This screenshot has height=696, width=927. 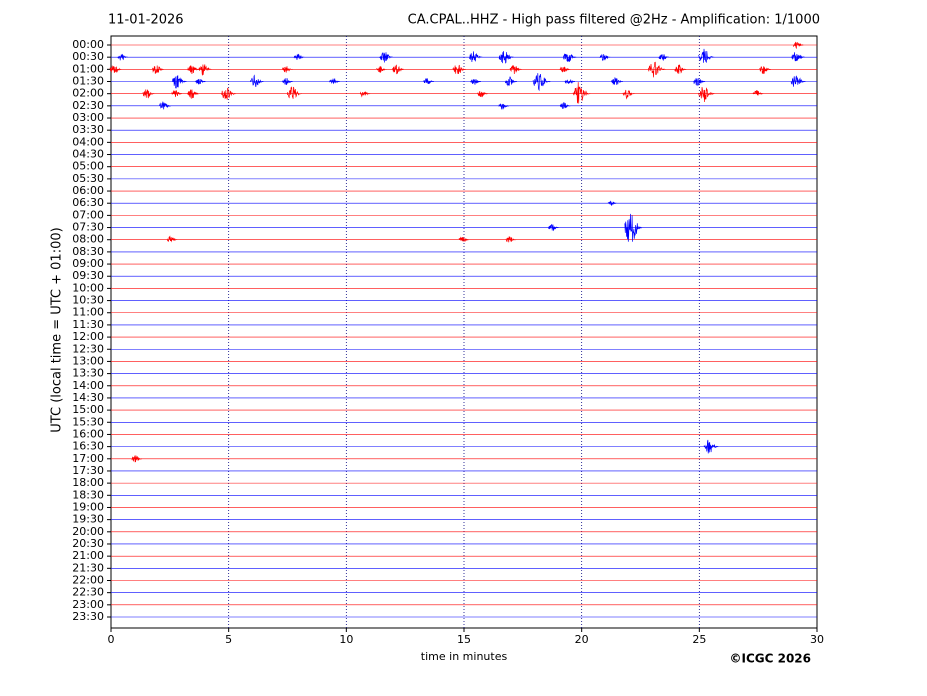 I want to click on y-tick-label: 04:30, so click(x=88, y=154).